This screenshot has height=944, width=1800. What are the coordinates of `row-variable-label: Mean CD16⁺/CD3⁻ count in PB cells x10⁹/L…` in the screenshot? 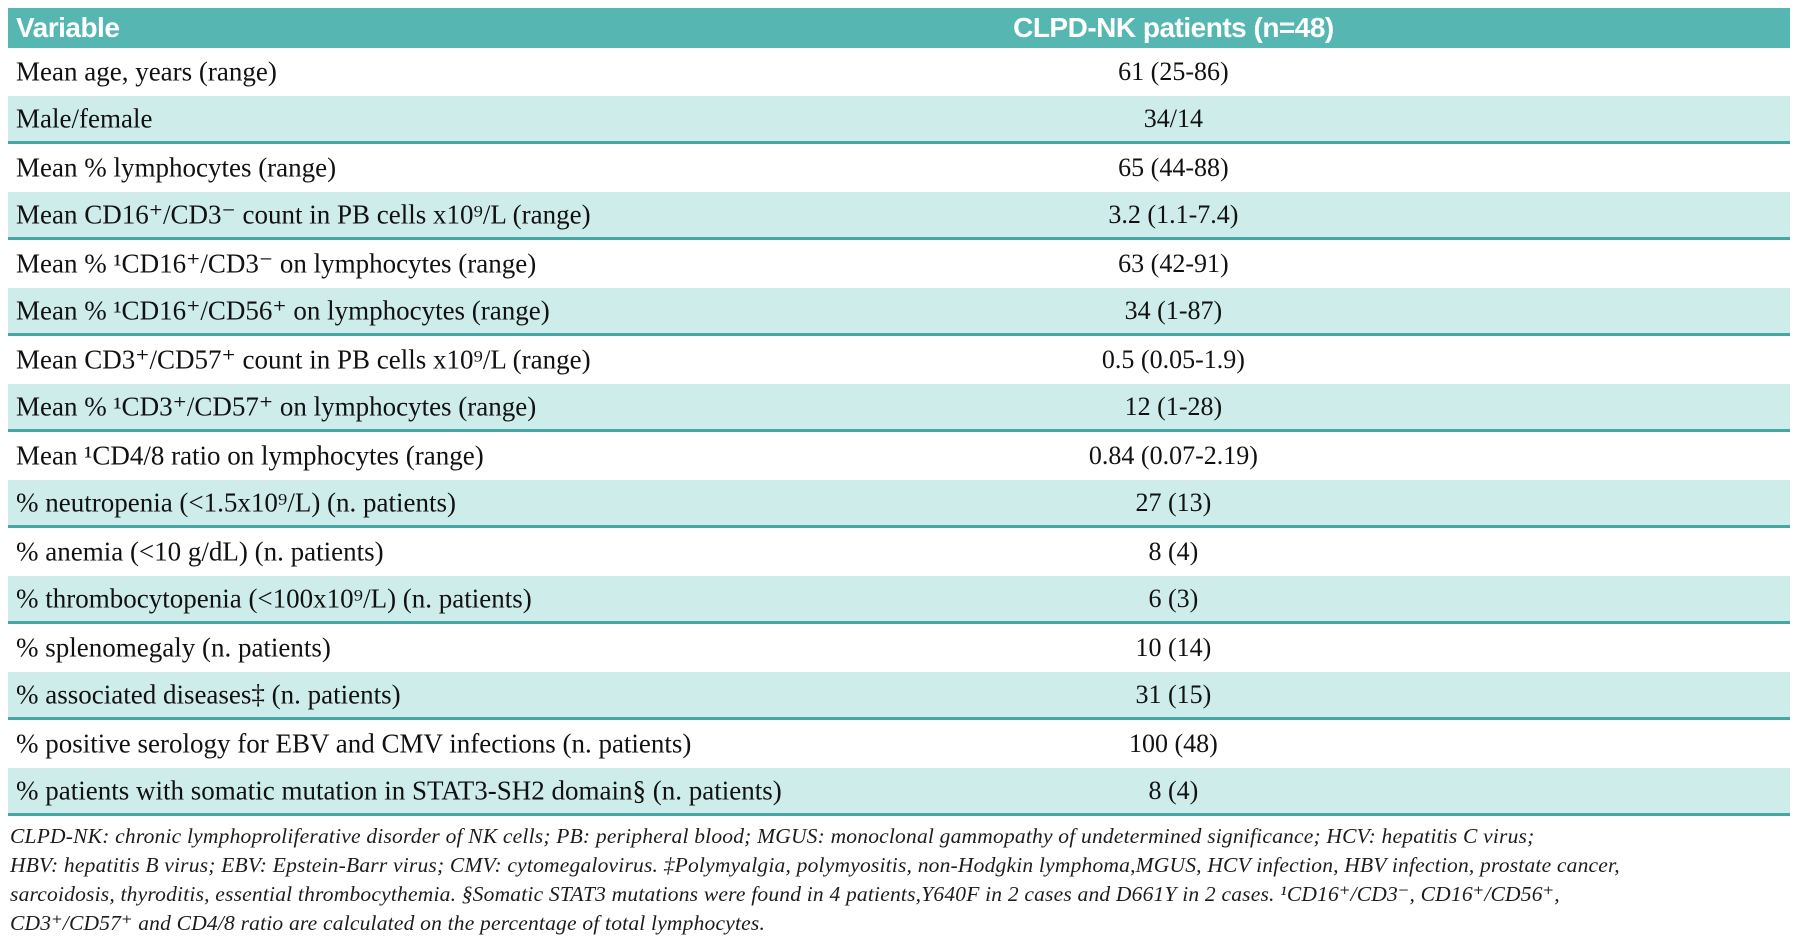 It's located at (303, 214).